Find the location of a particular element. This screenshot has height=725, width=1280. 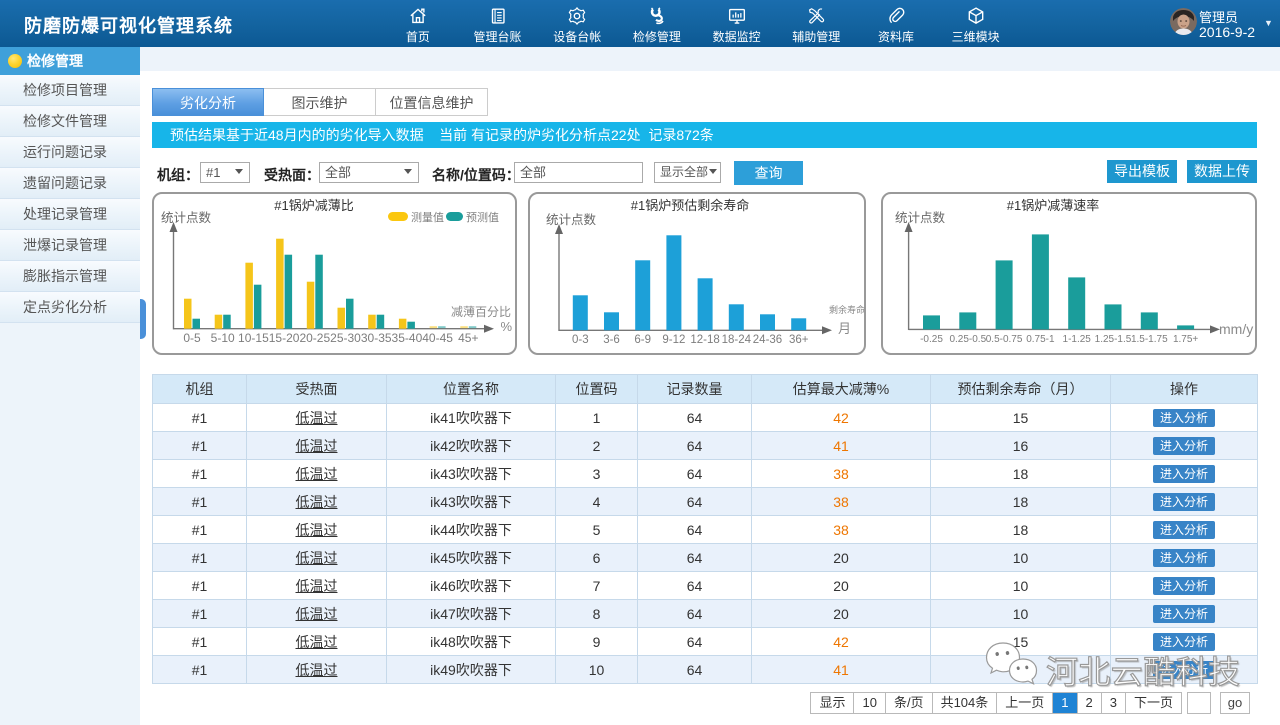

svg-text: 9-12 is located at coordinates (673, 340).